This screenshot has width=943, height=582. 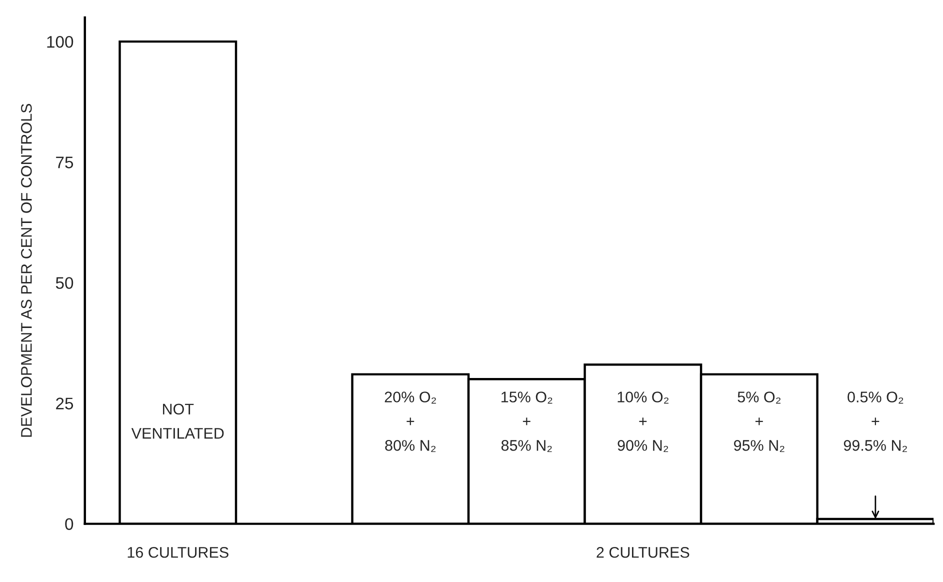 I want to click on y-tick-label: 100, so click(x=60, y=42).